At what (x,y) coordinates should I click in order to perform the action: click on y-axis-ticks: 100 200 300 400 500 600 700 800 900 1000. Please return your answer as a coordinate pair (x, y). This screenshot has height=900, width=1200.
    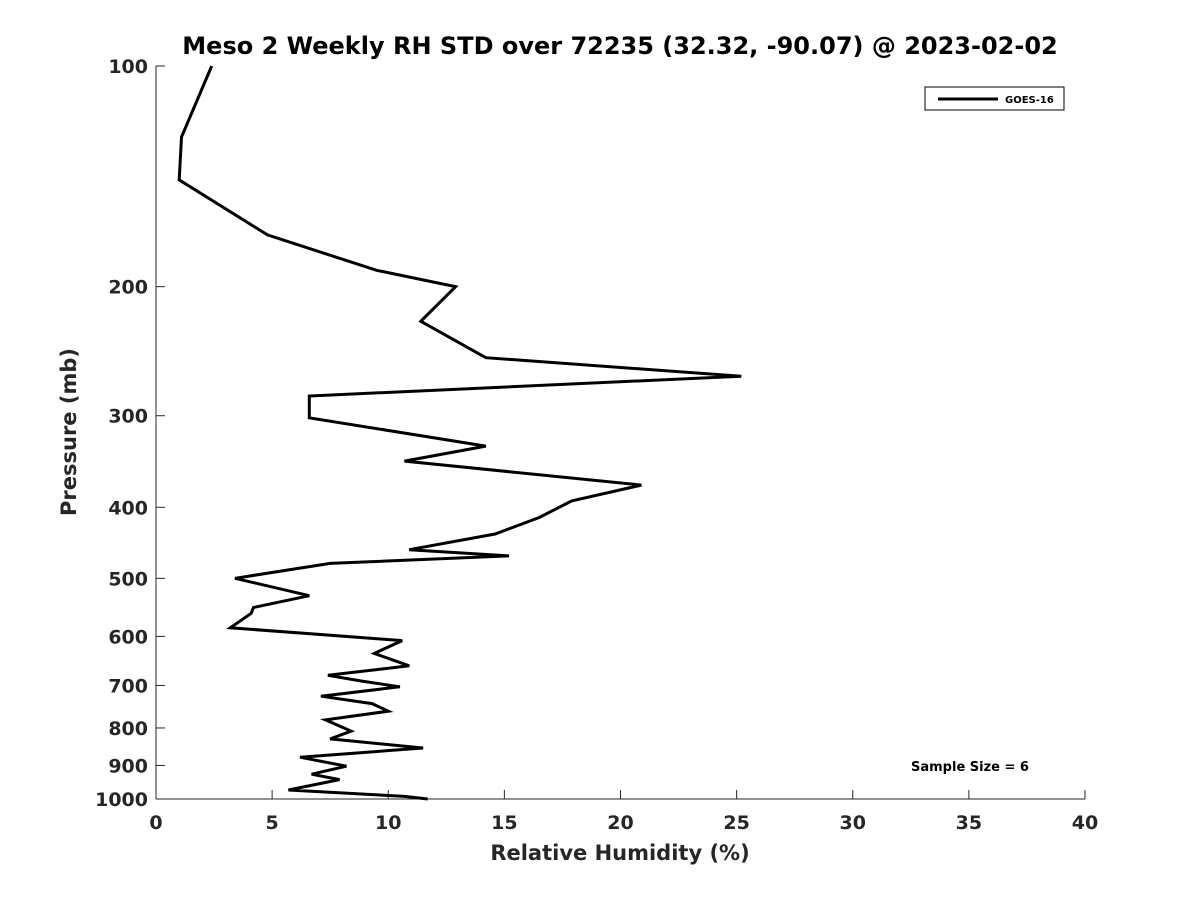
    Looking at the image, I should click on (130, 433).